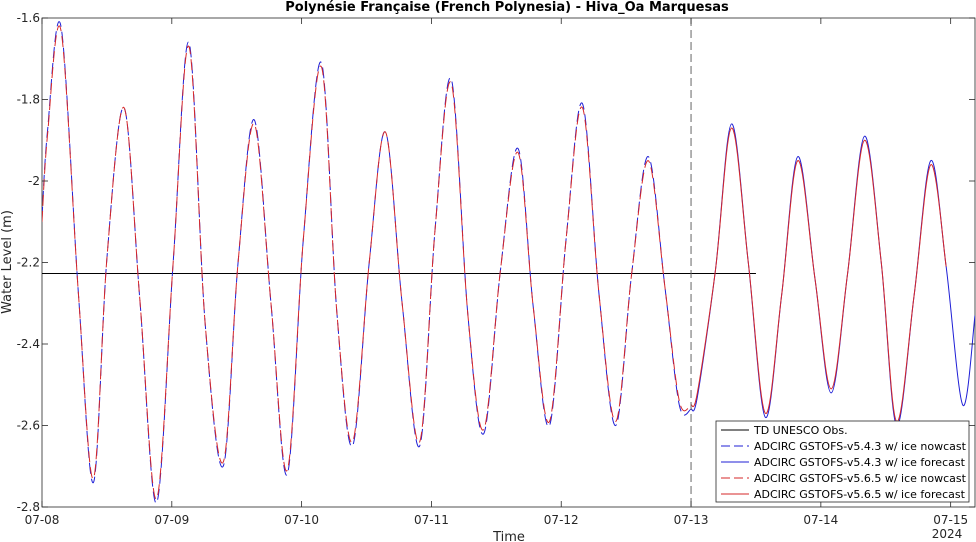 This screenshot has width=976, height=542. I want to click on x-year-label: 2024, so click(947, 534).